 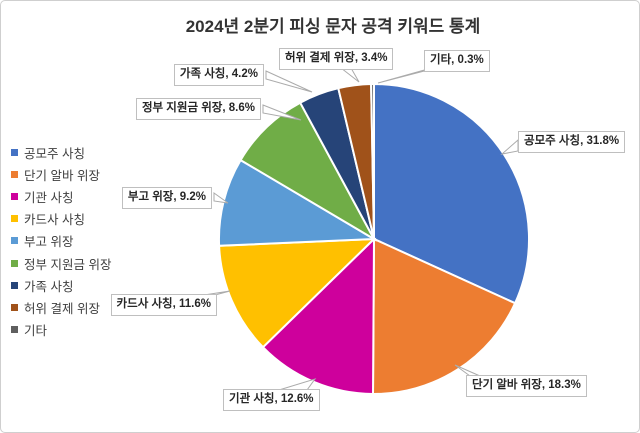 I want to click on legend-item-4: 부고 위장, so click(x=61, y=241).